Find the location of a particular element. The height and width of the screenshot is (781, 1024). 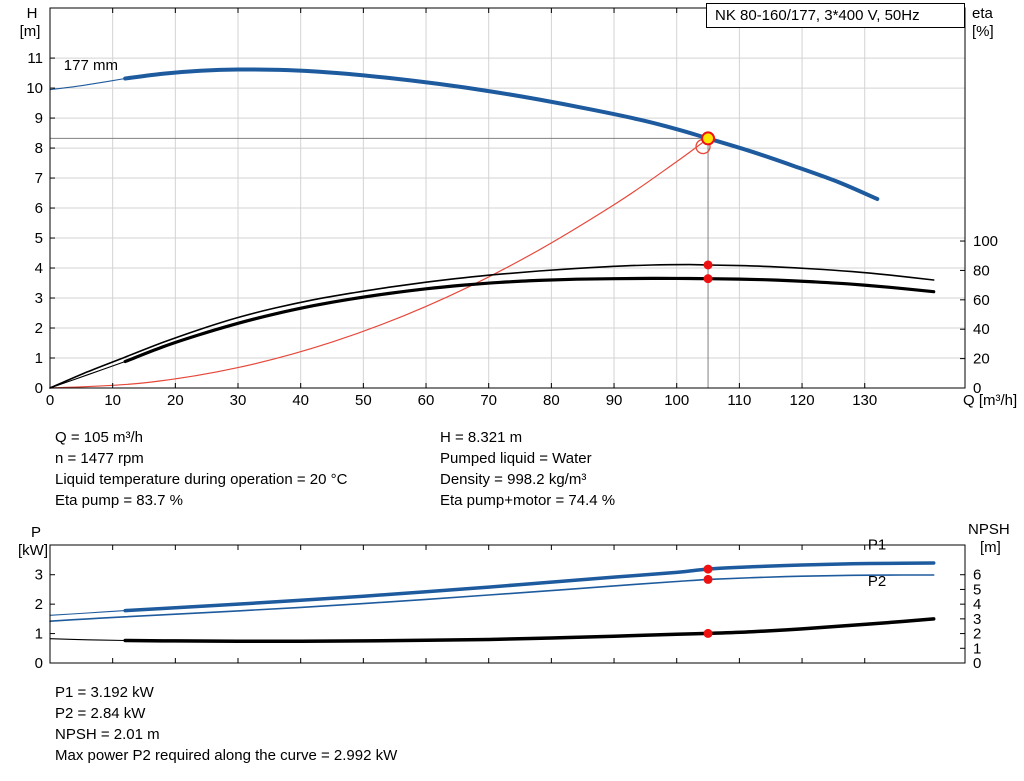

info-line-density: Density = 998.2 kg/m³ is located at coordinates (513, 479).